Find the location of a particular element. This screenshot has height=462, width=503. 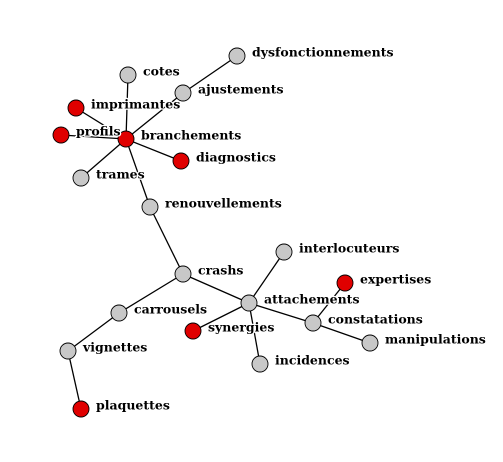

label-ajustements: ajustements is located at coordinates (241, 89).